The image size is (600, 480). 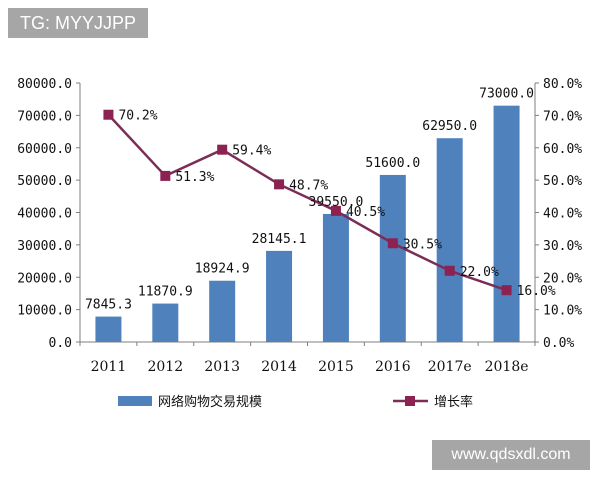 I want to click on growth-value-label: 30.5%, so click(x=422, y=244).